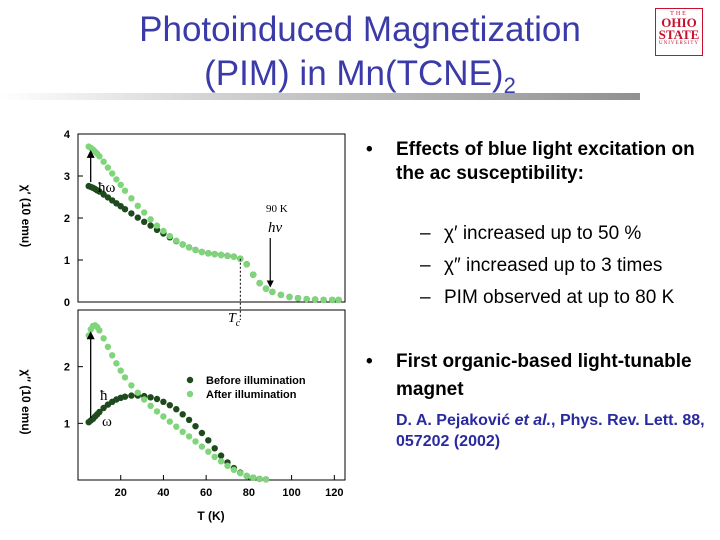 The image size is (720, 540). I want to click on logo-the: THE, so click(679, 14).